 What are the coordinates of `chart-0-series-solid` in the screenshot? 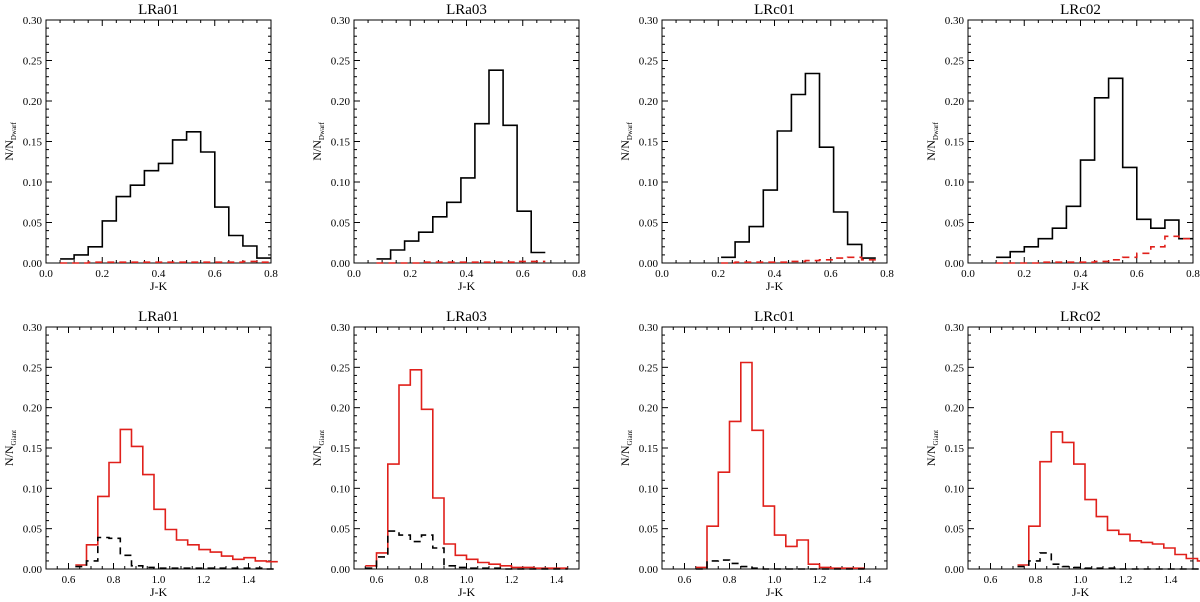 It's located at (165, 195).